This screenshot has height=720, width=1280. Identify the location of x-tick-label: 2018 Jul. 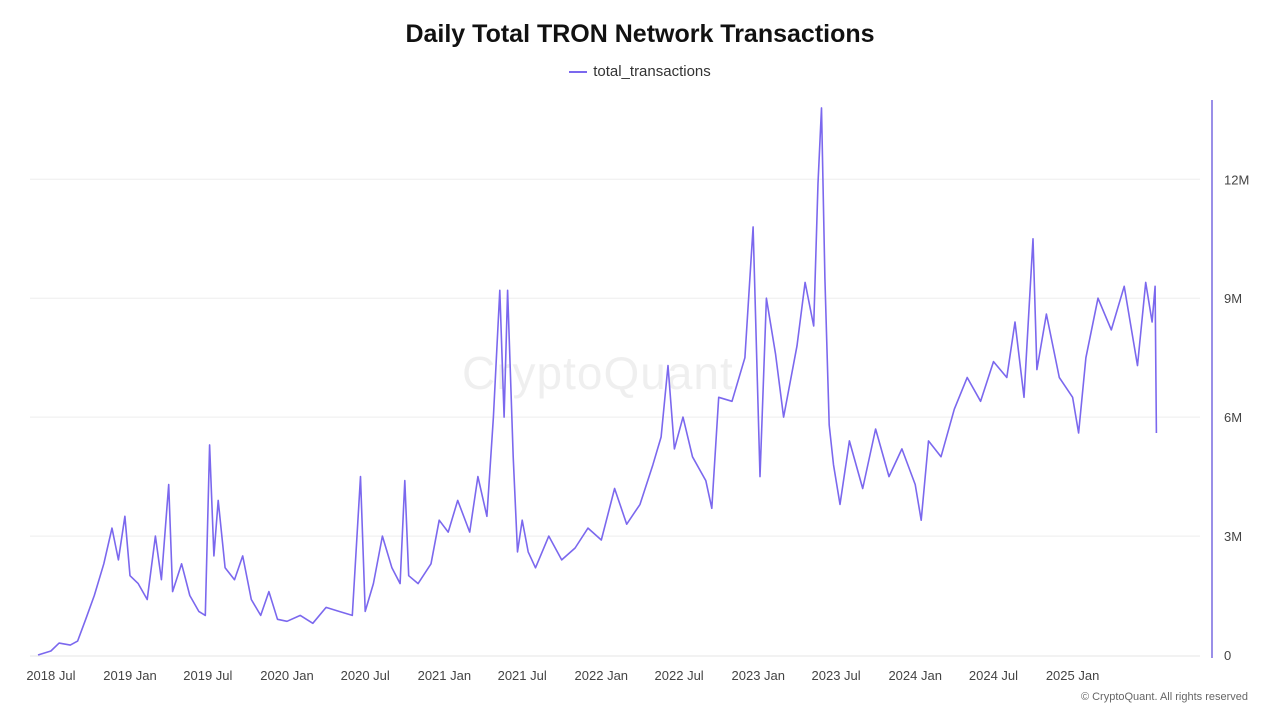
(50, 675).